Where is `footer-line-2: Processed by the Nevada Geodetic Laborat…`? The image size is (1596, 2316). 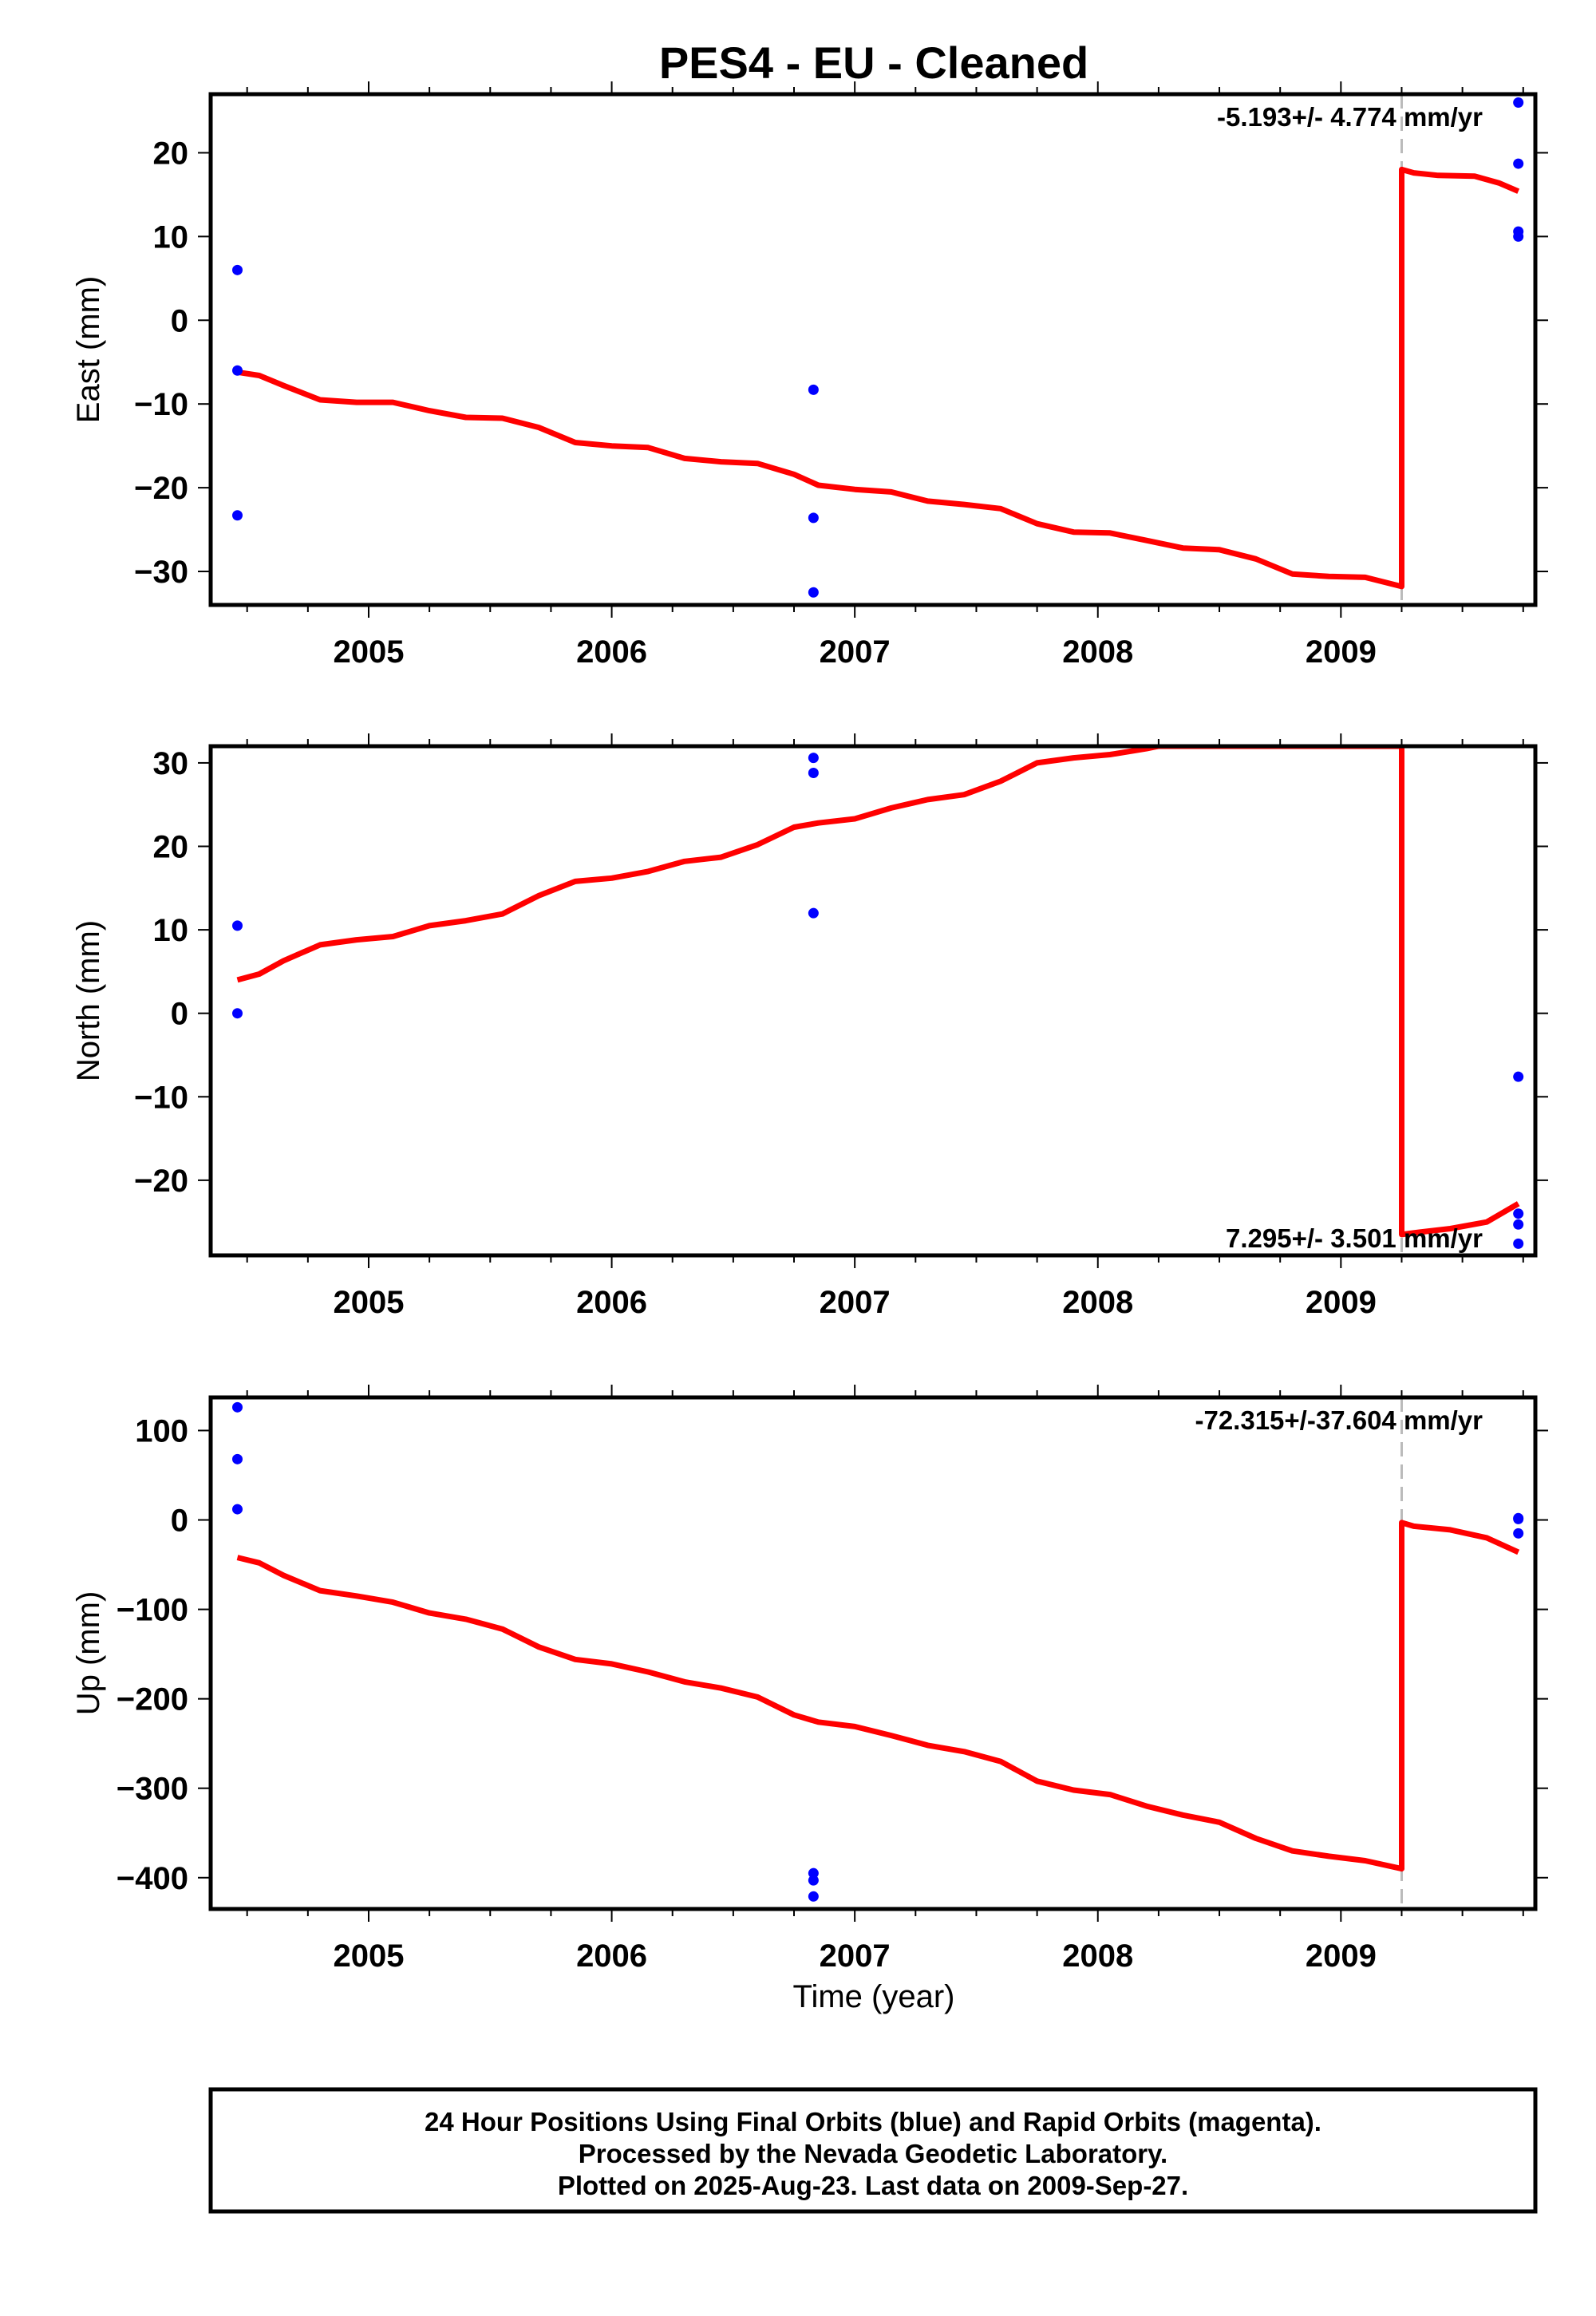
footer-line-2: Processed by the Nevada Geodetic Laborat… is located at coordinates (873, 2153).